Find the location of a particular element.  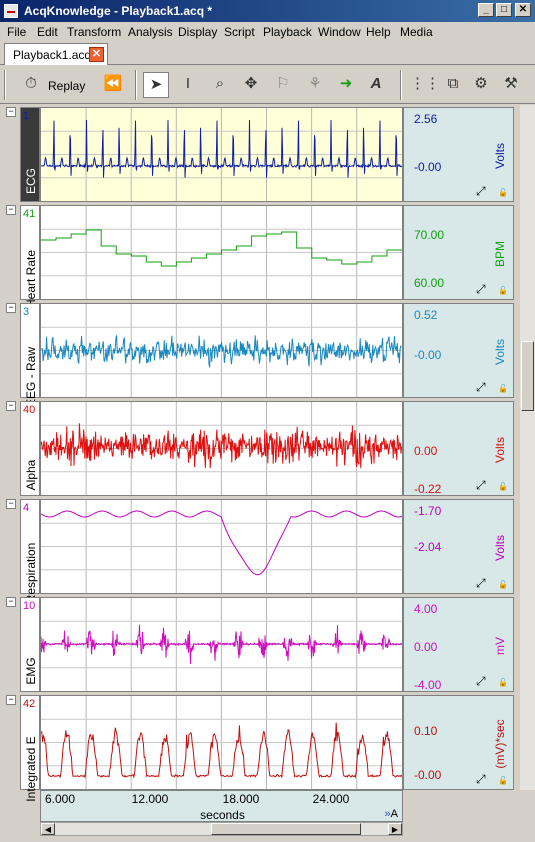

channel-emg: − 10 EMG 4.00 0.00 -4.00 mV ⤢ 🔓 is located at coordinates (260, 644).